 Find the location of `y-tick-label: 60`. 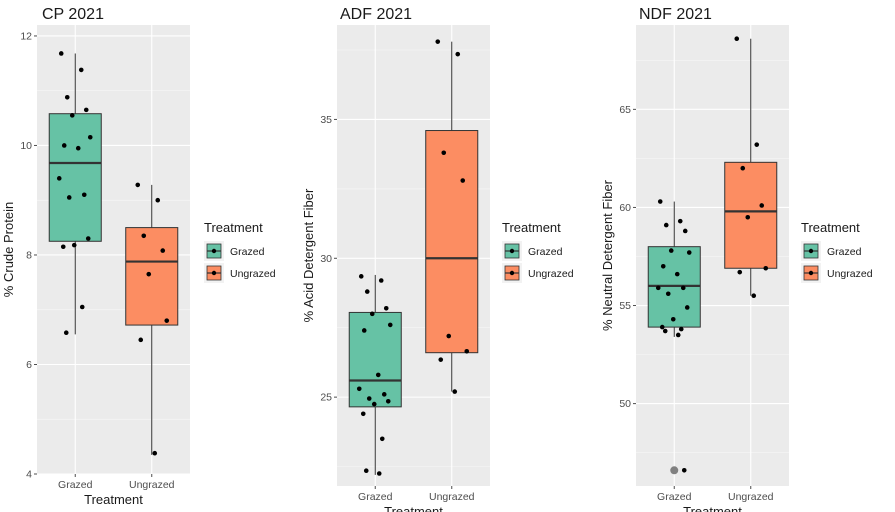

y-tick-label: 60 is located at coordinates (625, 208).